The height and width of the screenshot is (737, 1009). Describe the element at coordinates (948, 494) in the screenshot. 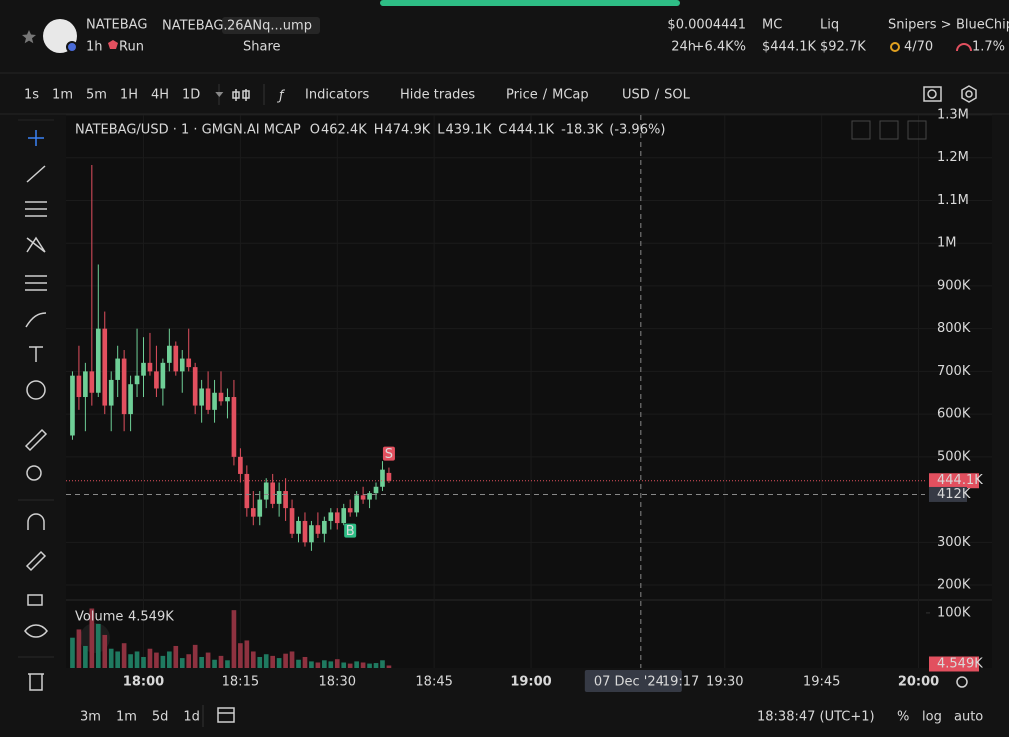

I see `crosshair-y-tag` at that location.